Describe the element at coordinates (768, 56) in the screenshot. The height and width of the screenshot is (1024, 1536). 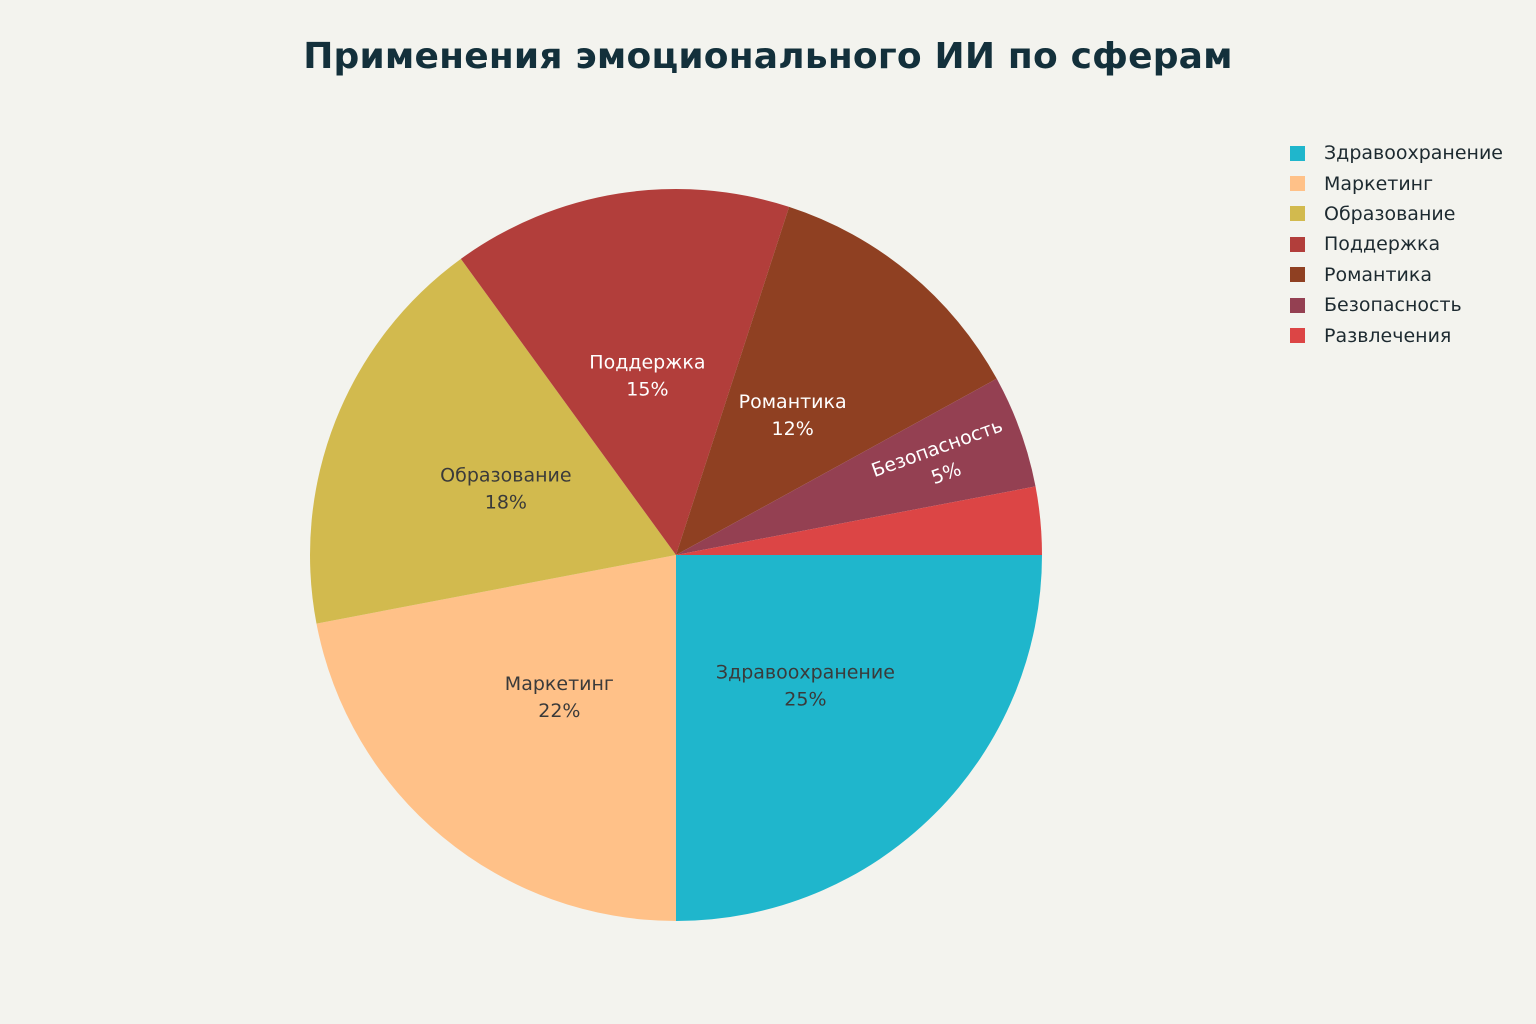
I see `chart-title: Применения эмоционального ИИ по сферам` at that location.